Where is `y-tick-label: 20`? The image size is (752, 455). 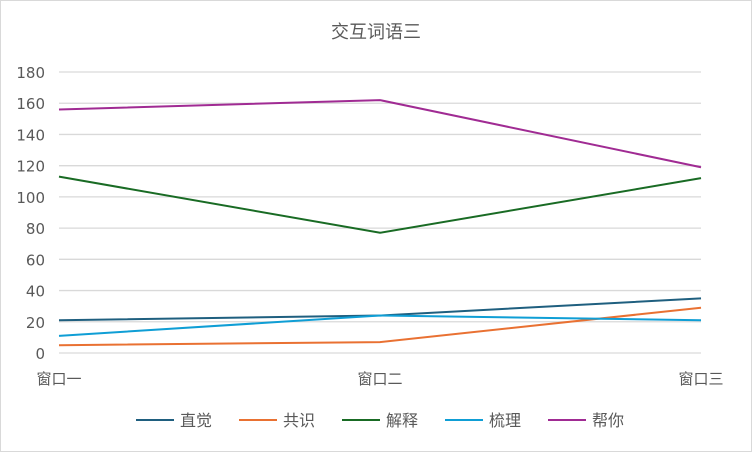 y-tick-label: 20 is located at coordinates (35, 323).